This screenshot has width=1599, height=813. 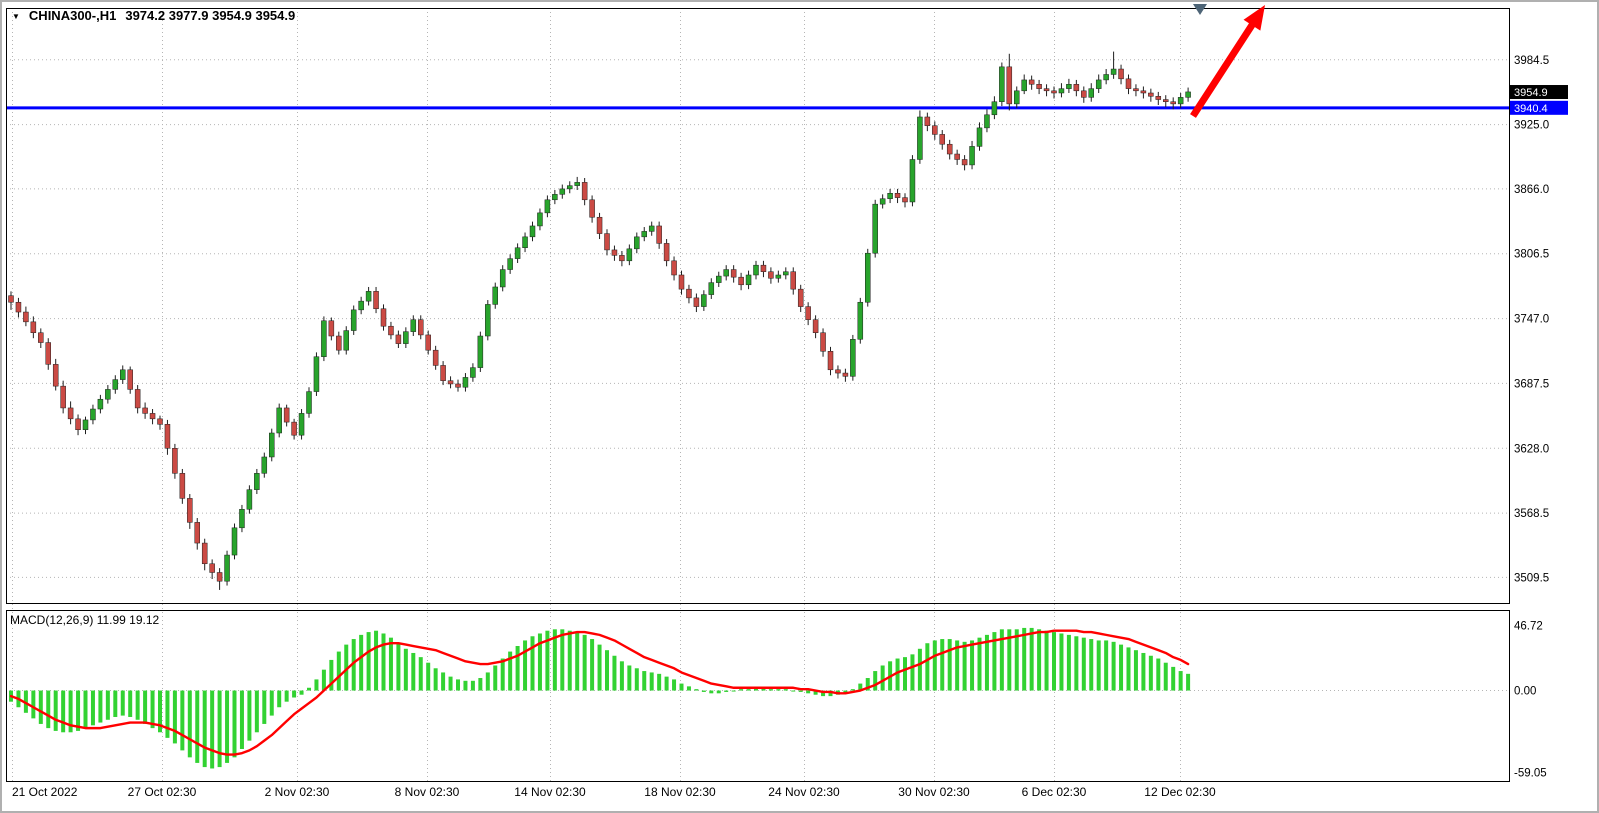 I want to click on time-axis-label: 27 Oct 02:30, so click(x=162, y=792).